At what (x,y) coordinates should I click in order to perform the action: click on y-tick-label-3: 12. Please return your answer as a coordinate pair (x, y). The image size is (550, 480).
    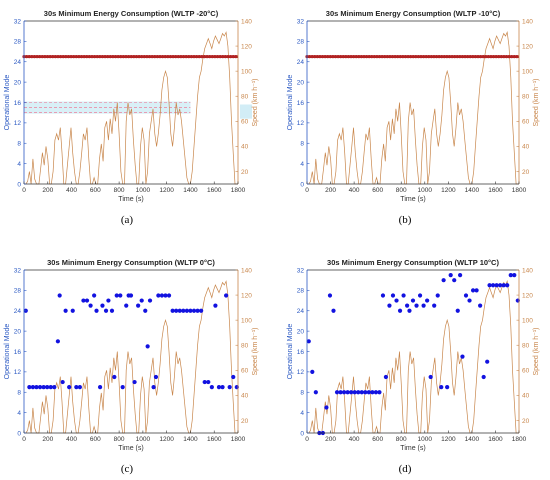
    Looking at the image, I should click on (18, 372).